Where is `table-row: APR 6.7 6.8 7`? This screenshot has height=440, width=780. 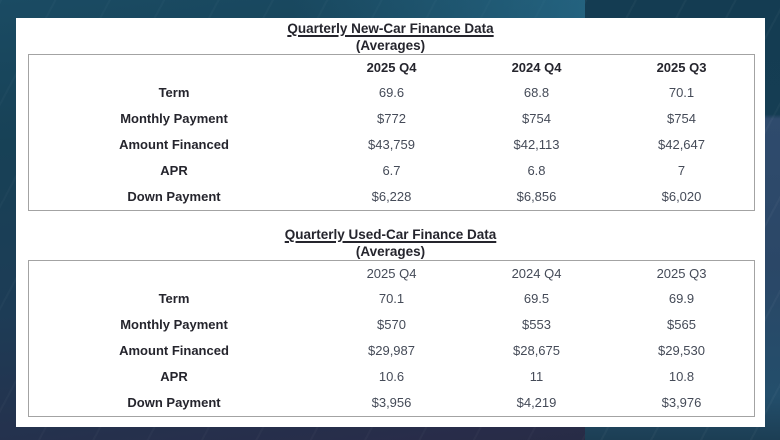
table-row: APR 6.7 6.8 7 is located at coordinates (391, 171).